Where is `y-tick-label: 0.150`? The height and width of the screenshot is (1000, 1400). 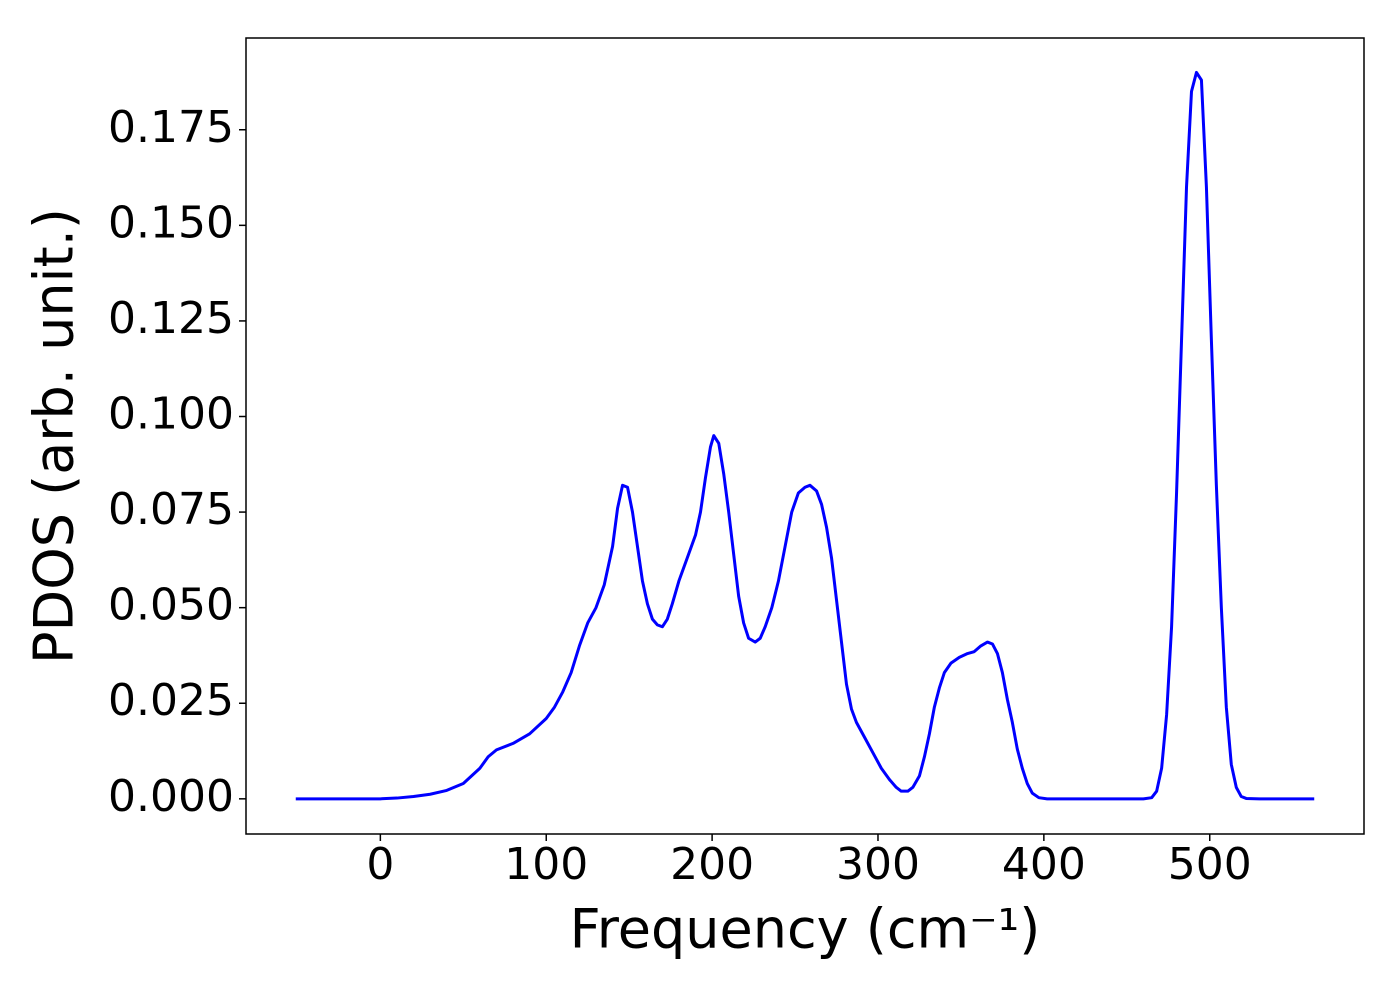 y-tick-label: 0.150 is located at coordinates (171, 222).